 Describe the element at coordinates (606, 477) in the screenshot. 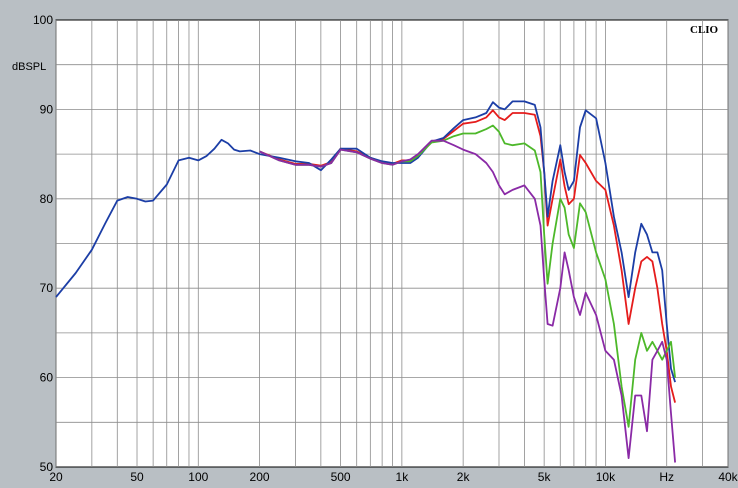

I see `x-tick-label: 10k` at that location.